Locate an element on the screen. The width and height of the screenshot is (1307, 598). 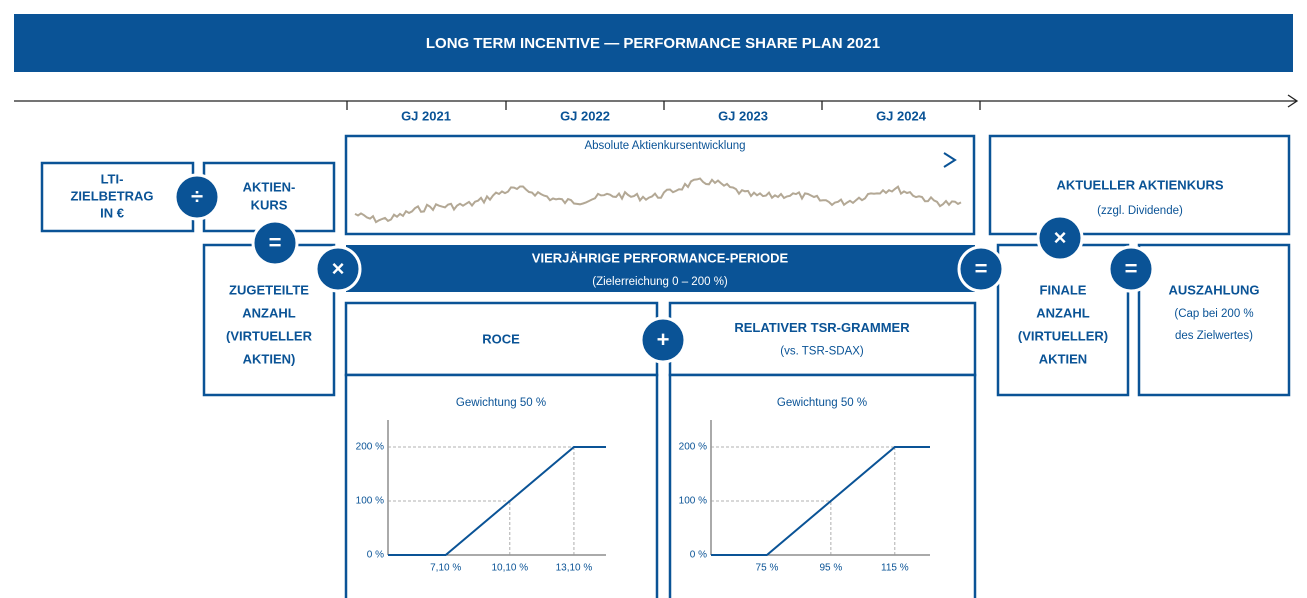
year-label: GJ 2024 is located at coordinates (901, 115).